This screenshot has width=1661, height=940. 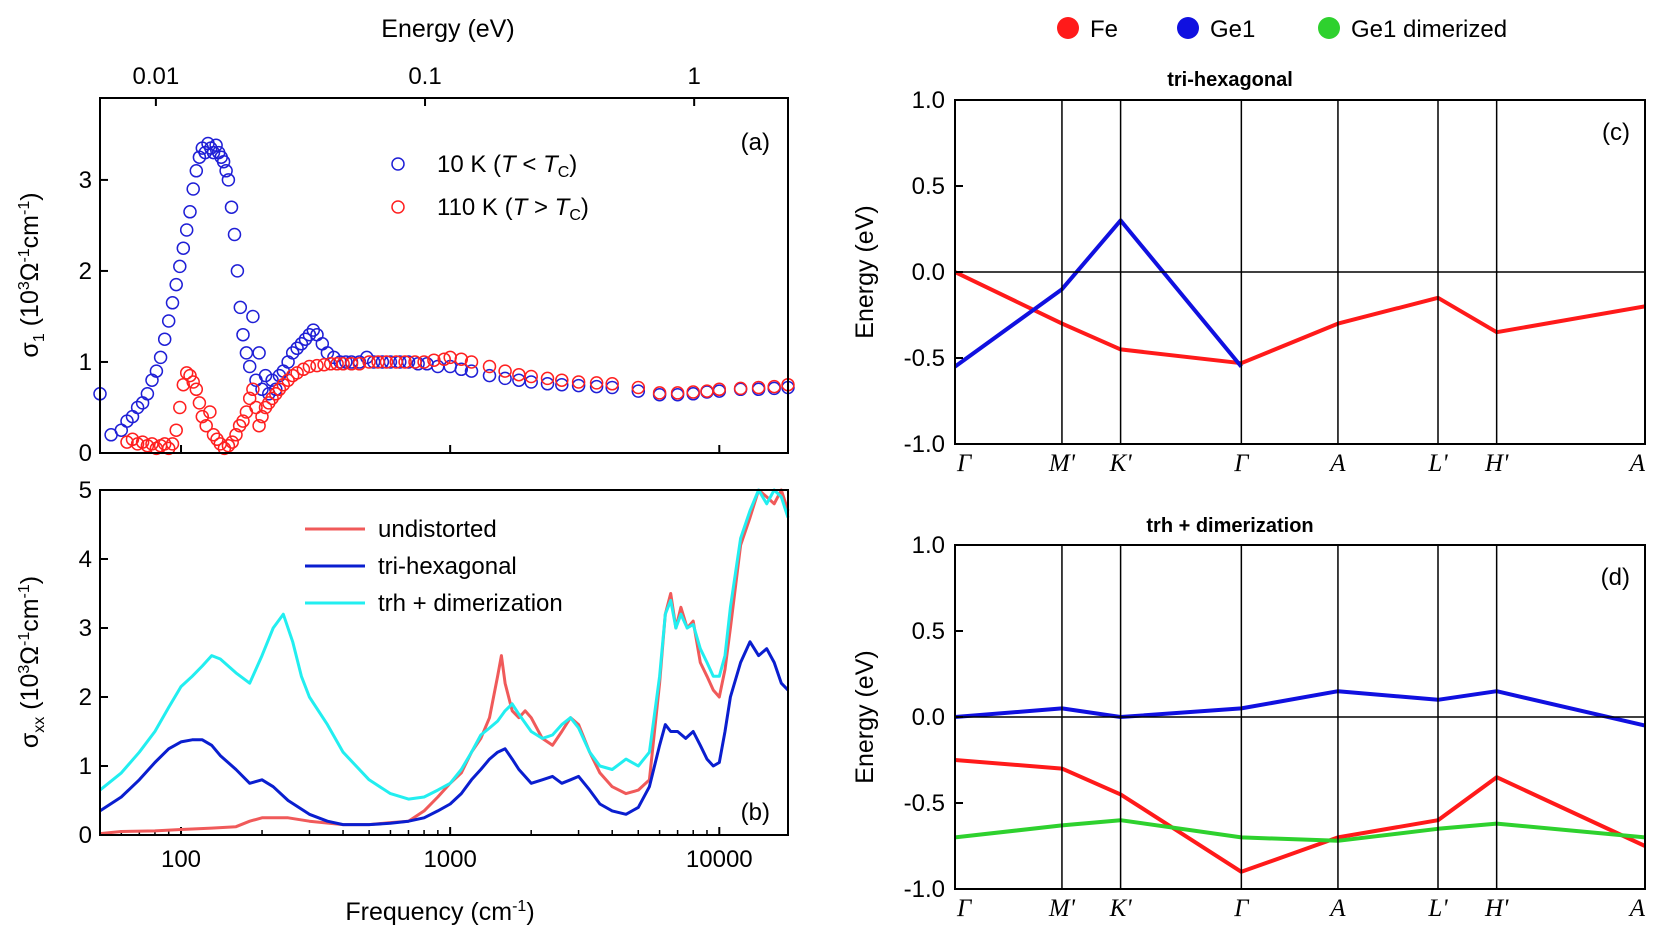 I want to click on series-line-tri-hexagonal, so click(x=444, y=733).